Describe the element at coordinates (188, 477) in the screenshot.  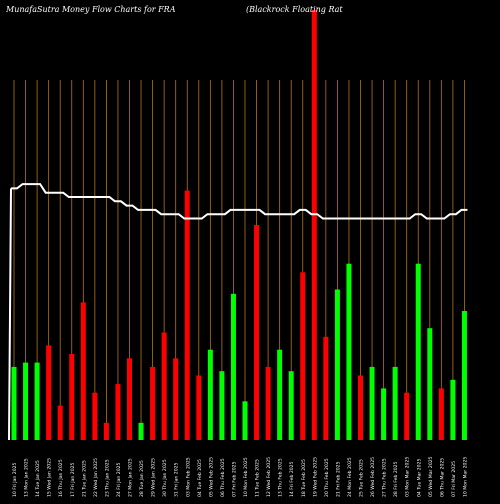
I see `x-tick-label: 03 Mon Feb 2025` at that location.